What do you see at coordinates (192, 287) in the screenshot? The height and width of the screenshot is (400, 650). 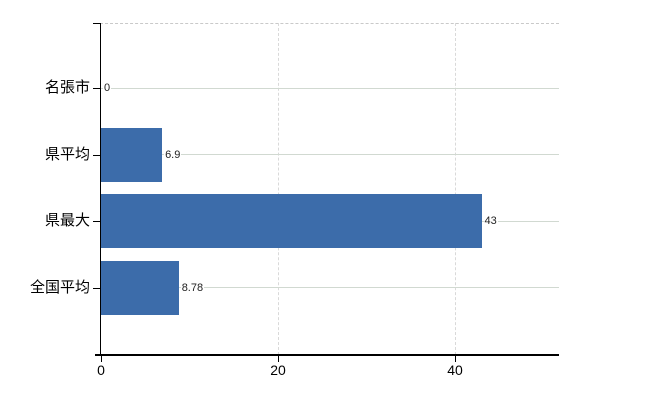 I see `data-label: 8.78` at bounding box center [192, 287].